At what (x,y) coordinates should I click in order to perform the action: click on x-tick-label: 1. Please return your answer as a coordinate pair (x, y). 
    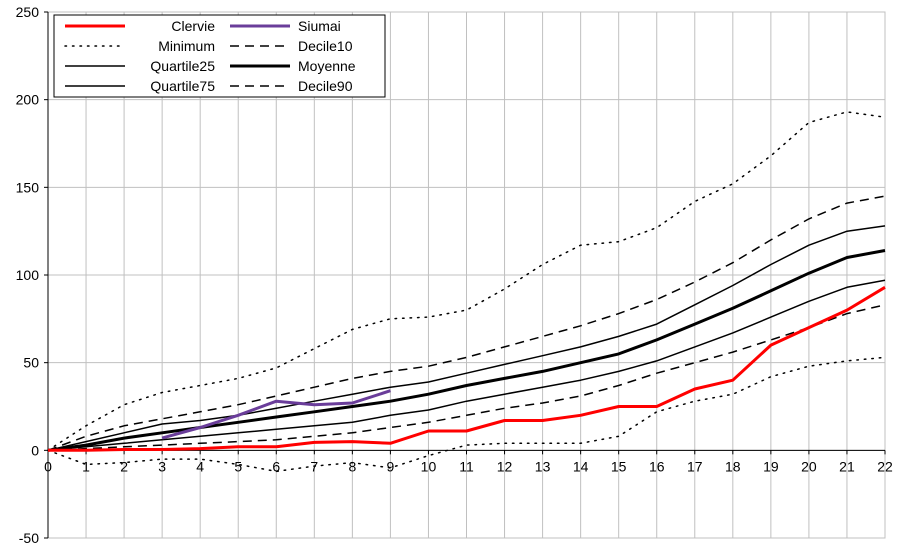
    Looking at the image, I should click on (86, 466).